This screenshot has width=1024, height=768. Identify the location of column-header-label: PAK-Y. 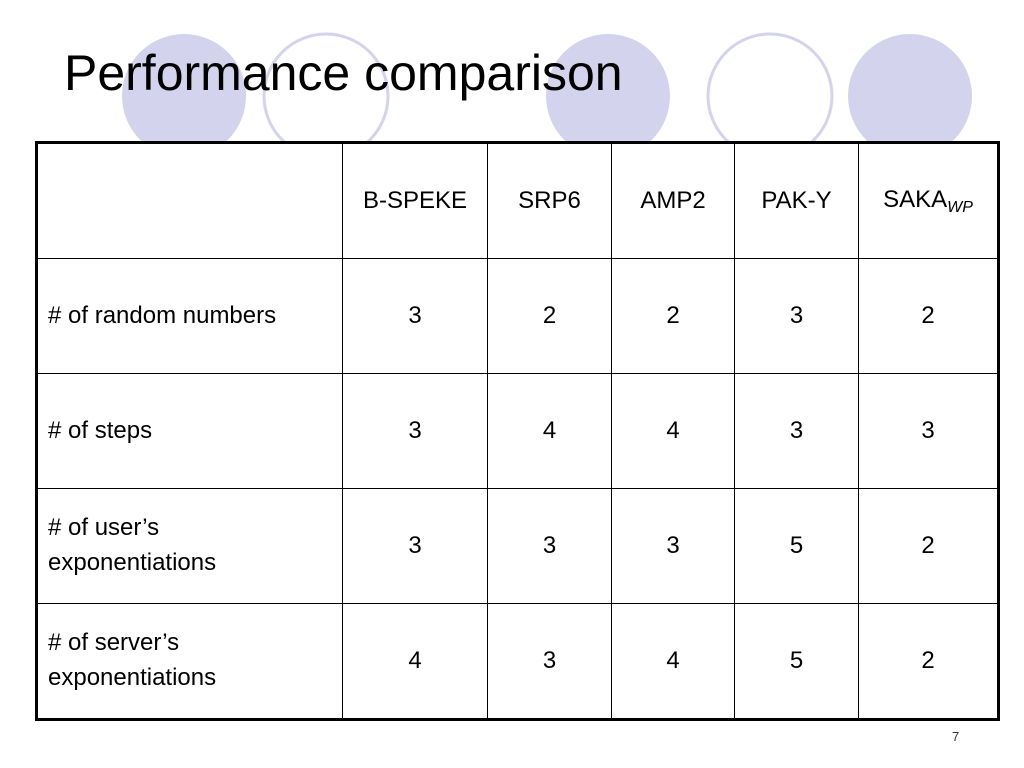
(796, 200).